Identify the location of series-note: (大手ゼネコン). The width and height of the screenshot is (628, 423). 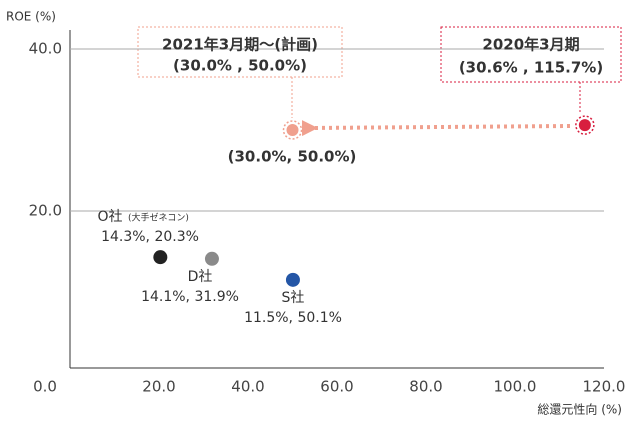
(158, 218).